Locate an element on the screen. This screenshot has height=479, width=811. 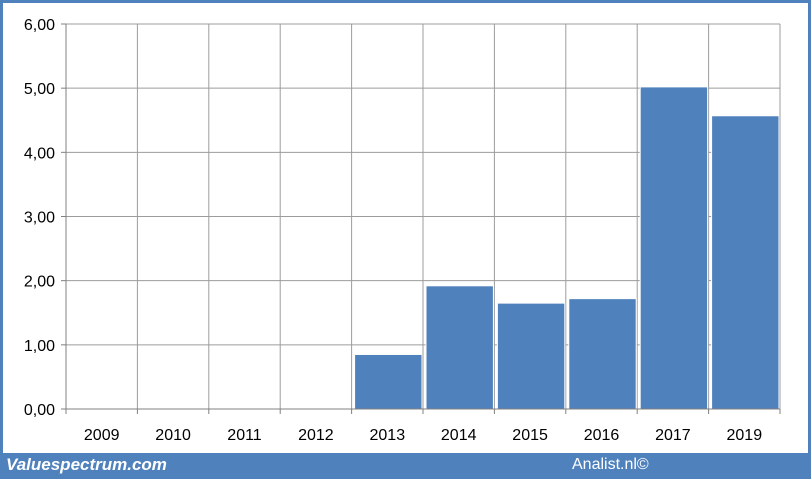
x-tick-label-2015: 2015 is located at coordinates (530, 435).